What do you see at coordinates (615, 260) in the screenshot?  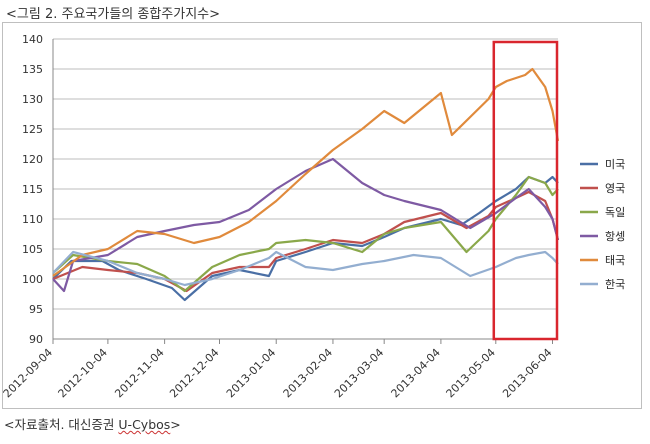 I see `legend-label: 태국` at bounding box center [615, 260].